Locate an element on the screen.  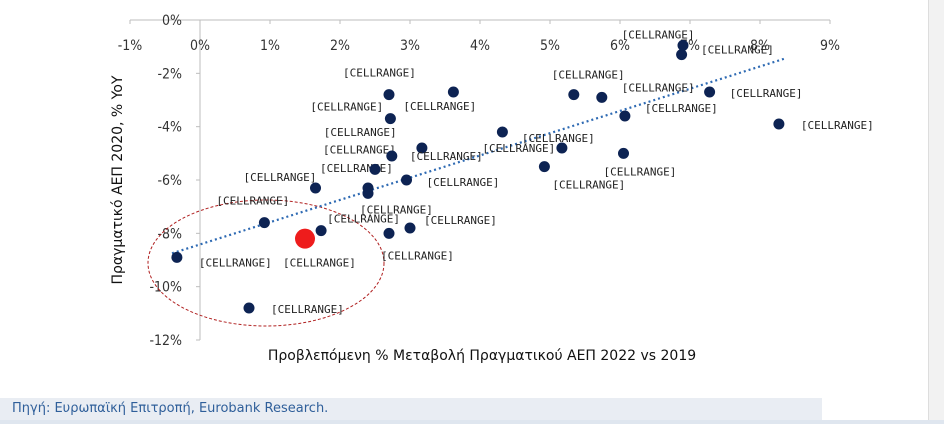
y-tick-label: -12% is located at coordinates (165, 341).